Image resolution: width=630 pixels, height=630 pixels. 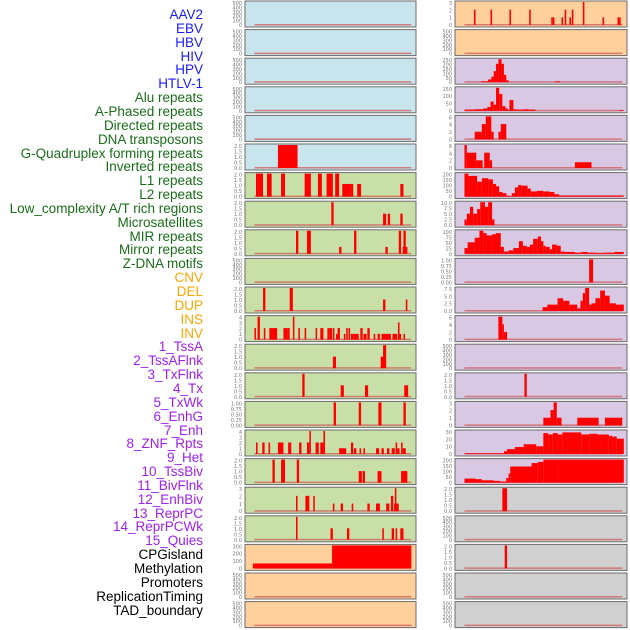 What do you see at coordinates (238, 301) in the screenshot?
I see `y-tick-label: 1.0` at bounding box center [238, 301].